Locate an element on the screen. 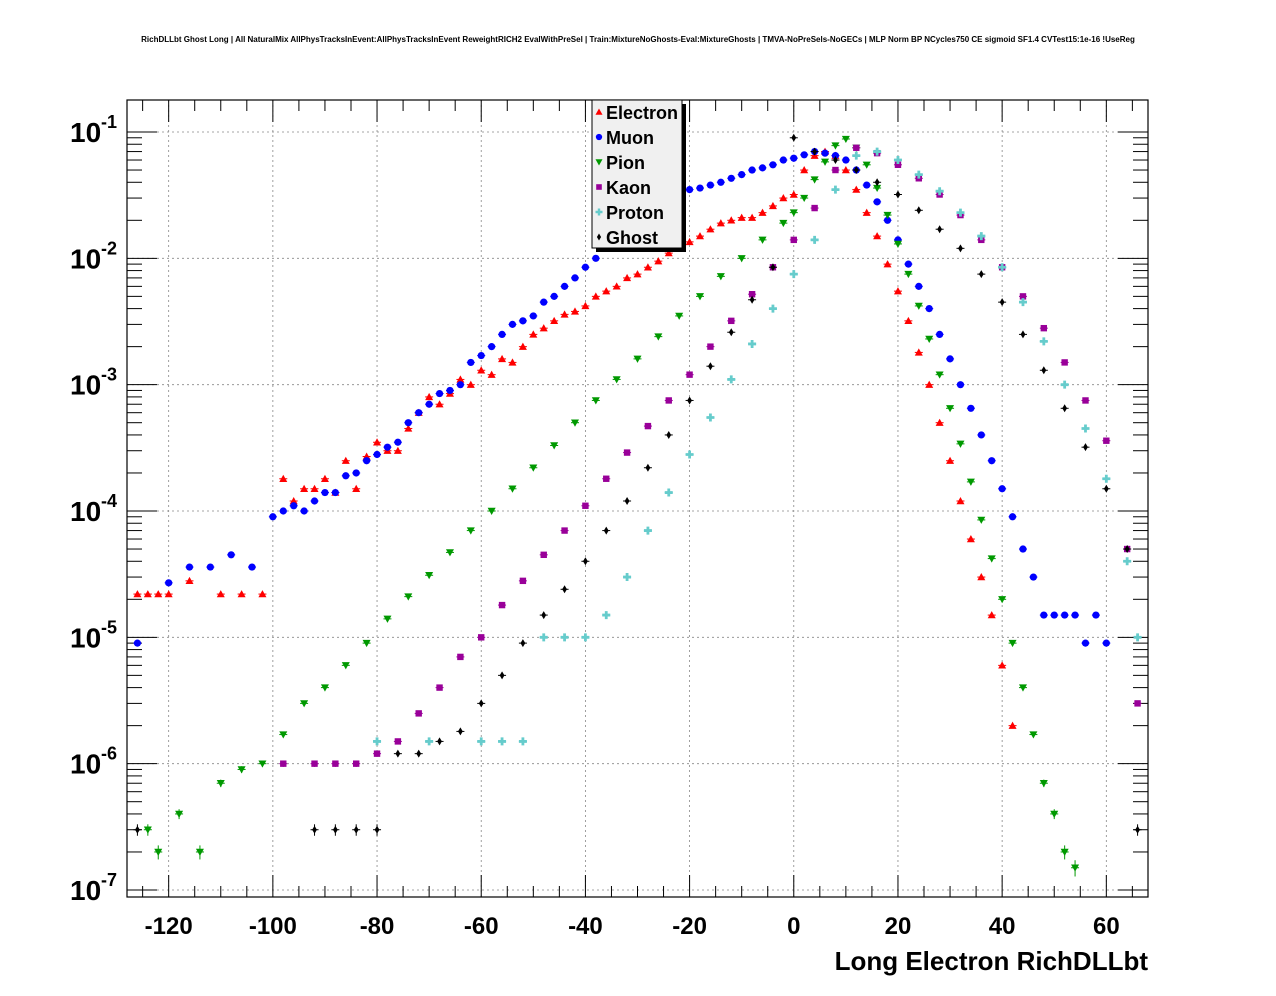  y-tick-label: 10 is located at coordinates (85, 511).